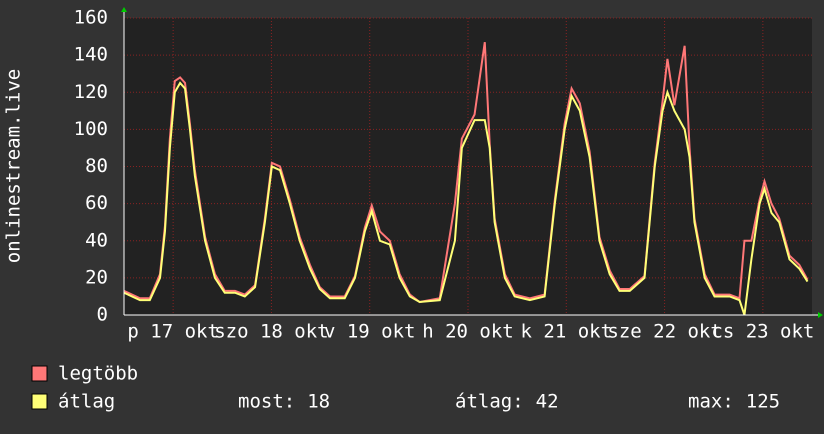  I want to click on x-axis-arrow, so click(820, 315).